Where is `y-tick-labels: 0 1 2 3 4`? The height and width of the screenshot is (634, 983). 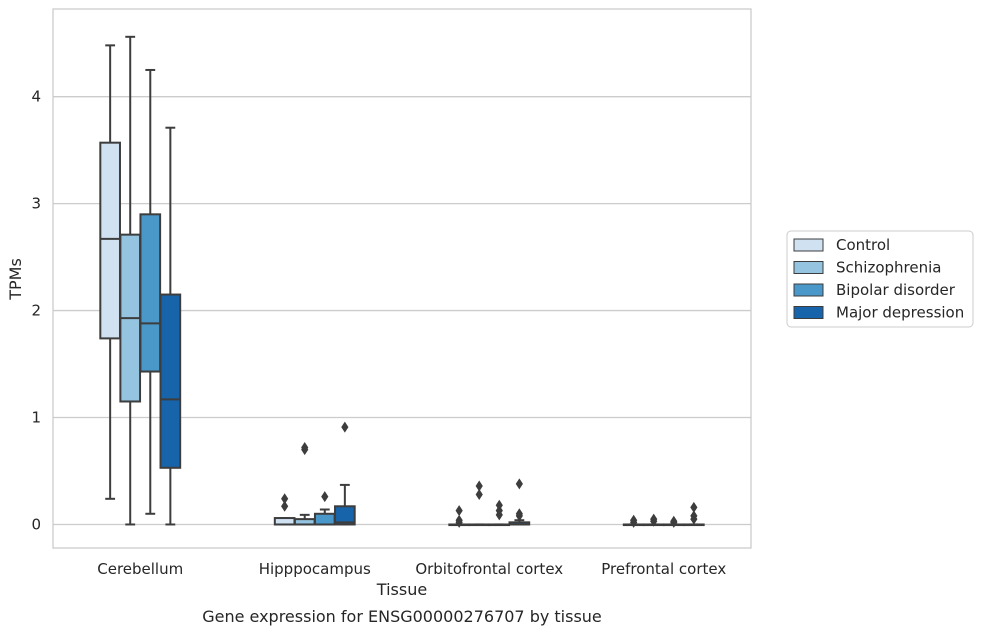 y-tick-labels: 0 1 2 3 4 is located at coordinates (36, 311).